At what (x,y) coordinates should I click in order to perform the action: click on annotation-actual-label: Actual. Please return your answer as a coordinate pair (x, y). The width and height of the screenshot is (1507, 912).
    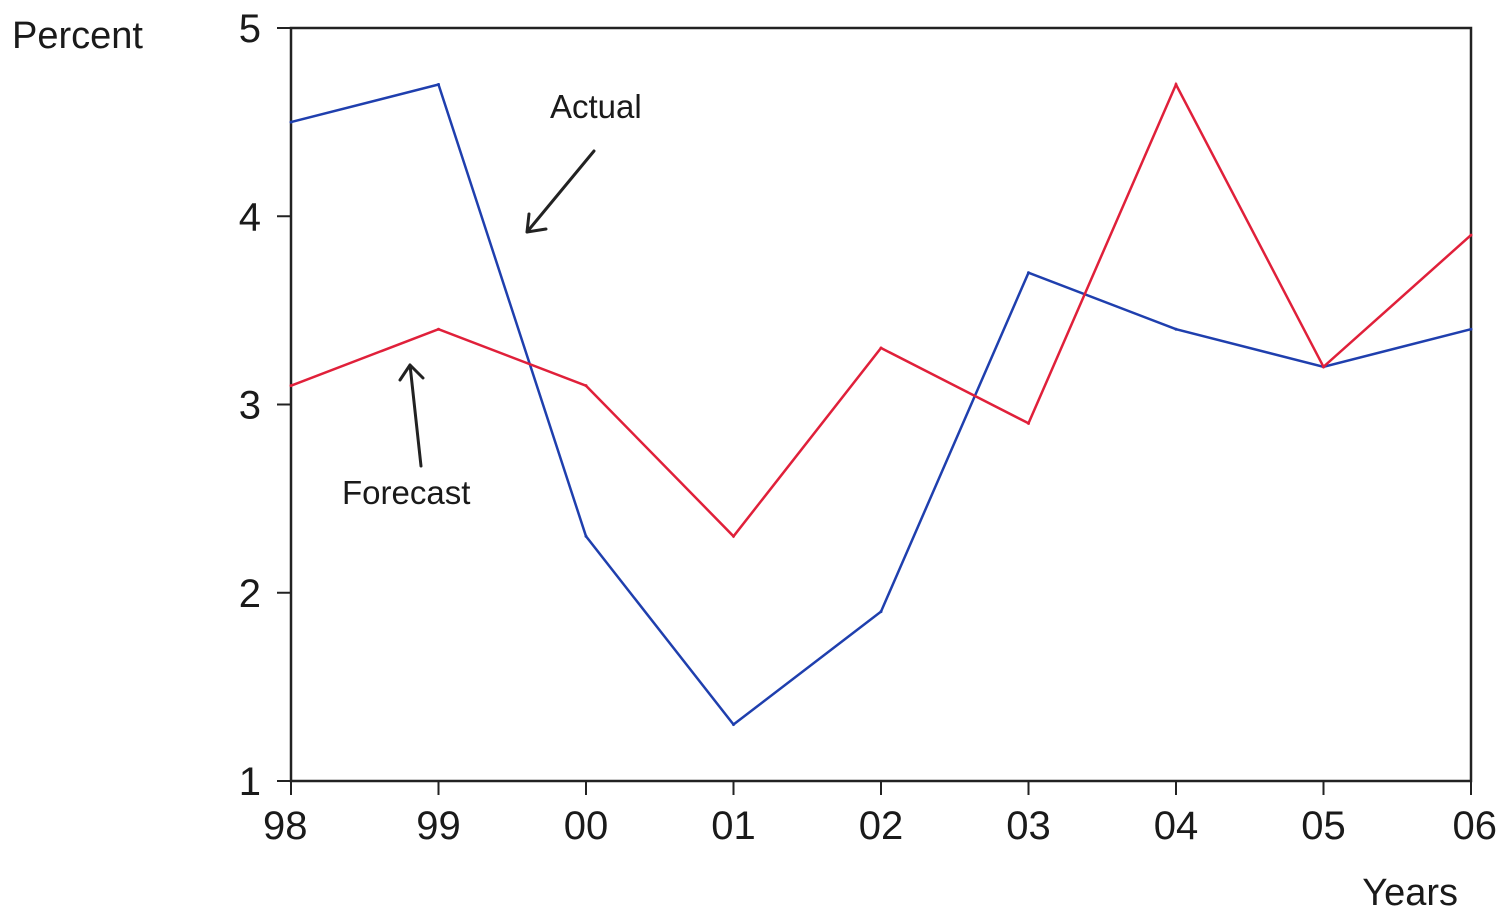
    Looking at the image, I should click on (596, 106).